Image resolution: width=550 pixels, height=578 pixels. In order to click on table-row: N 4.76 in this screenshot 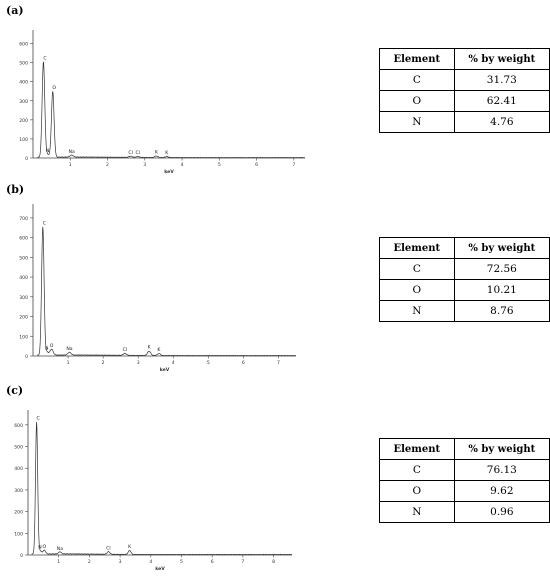, I will do `click(464, 122)`.